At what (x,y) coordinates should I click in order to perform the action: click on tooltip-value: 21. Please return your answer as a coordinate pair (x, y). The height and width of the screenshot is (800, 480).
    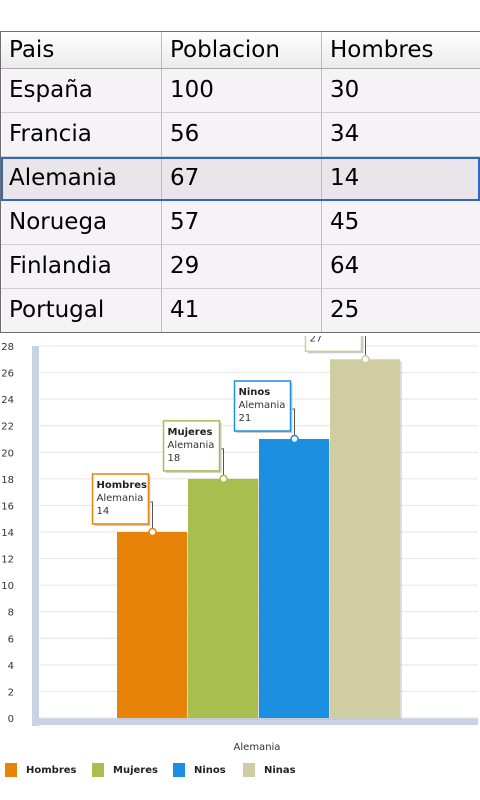
    Looking at the image, I should click on (245, 418).